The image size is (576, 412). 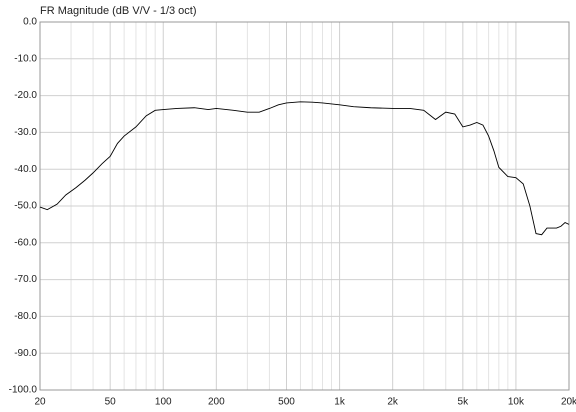 What do you see at coordinates (568, 402) in the screenshot?
I see `x-tick-label: 20k` at bounding box center [568, 402].